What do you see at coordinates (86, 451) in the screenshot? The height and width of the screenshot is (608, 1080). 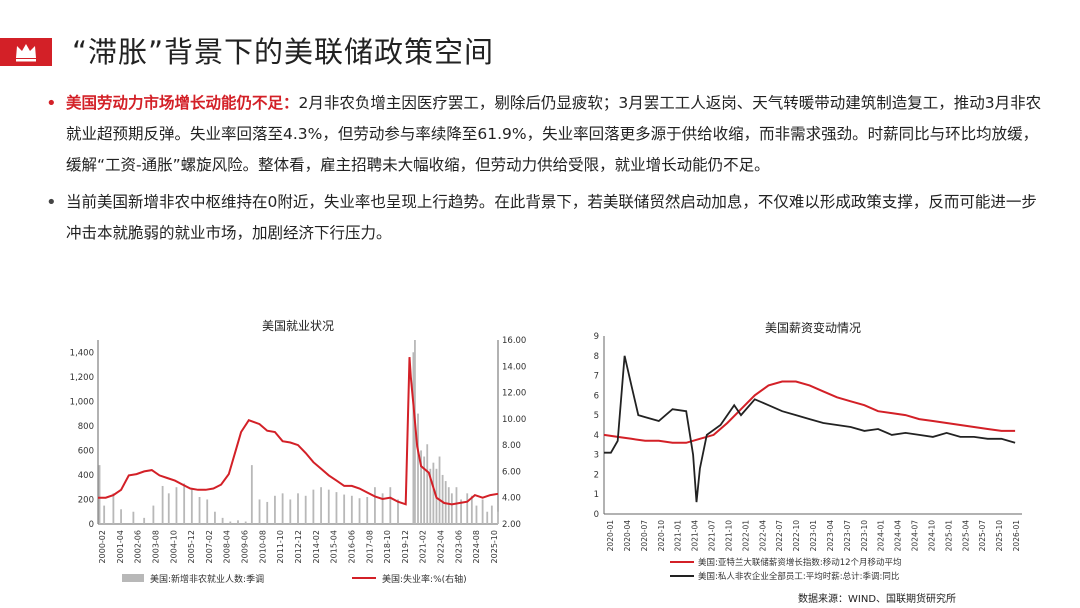 I see `y-left-tick-label: 600` at bounding box center [86, 451].